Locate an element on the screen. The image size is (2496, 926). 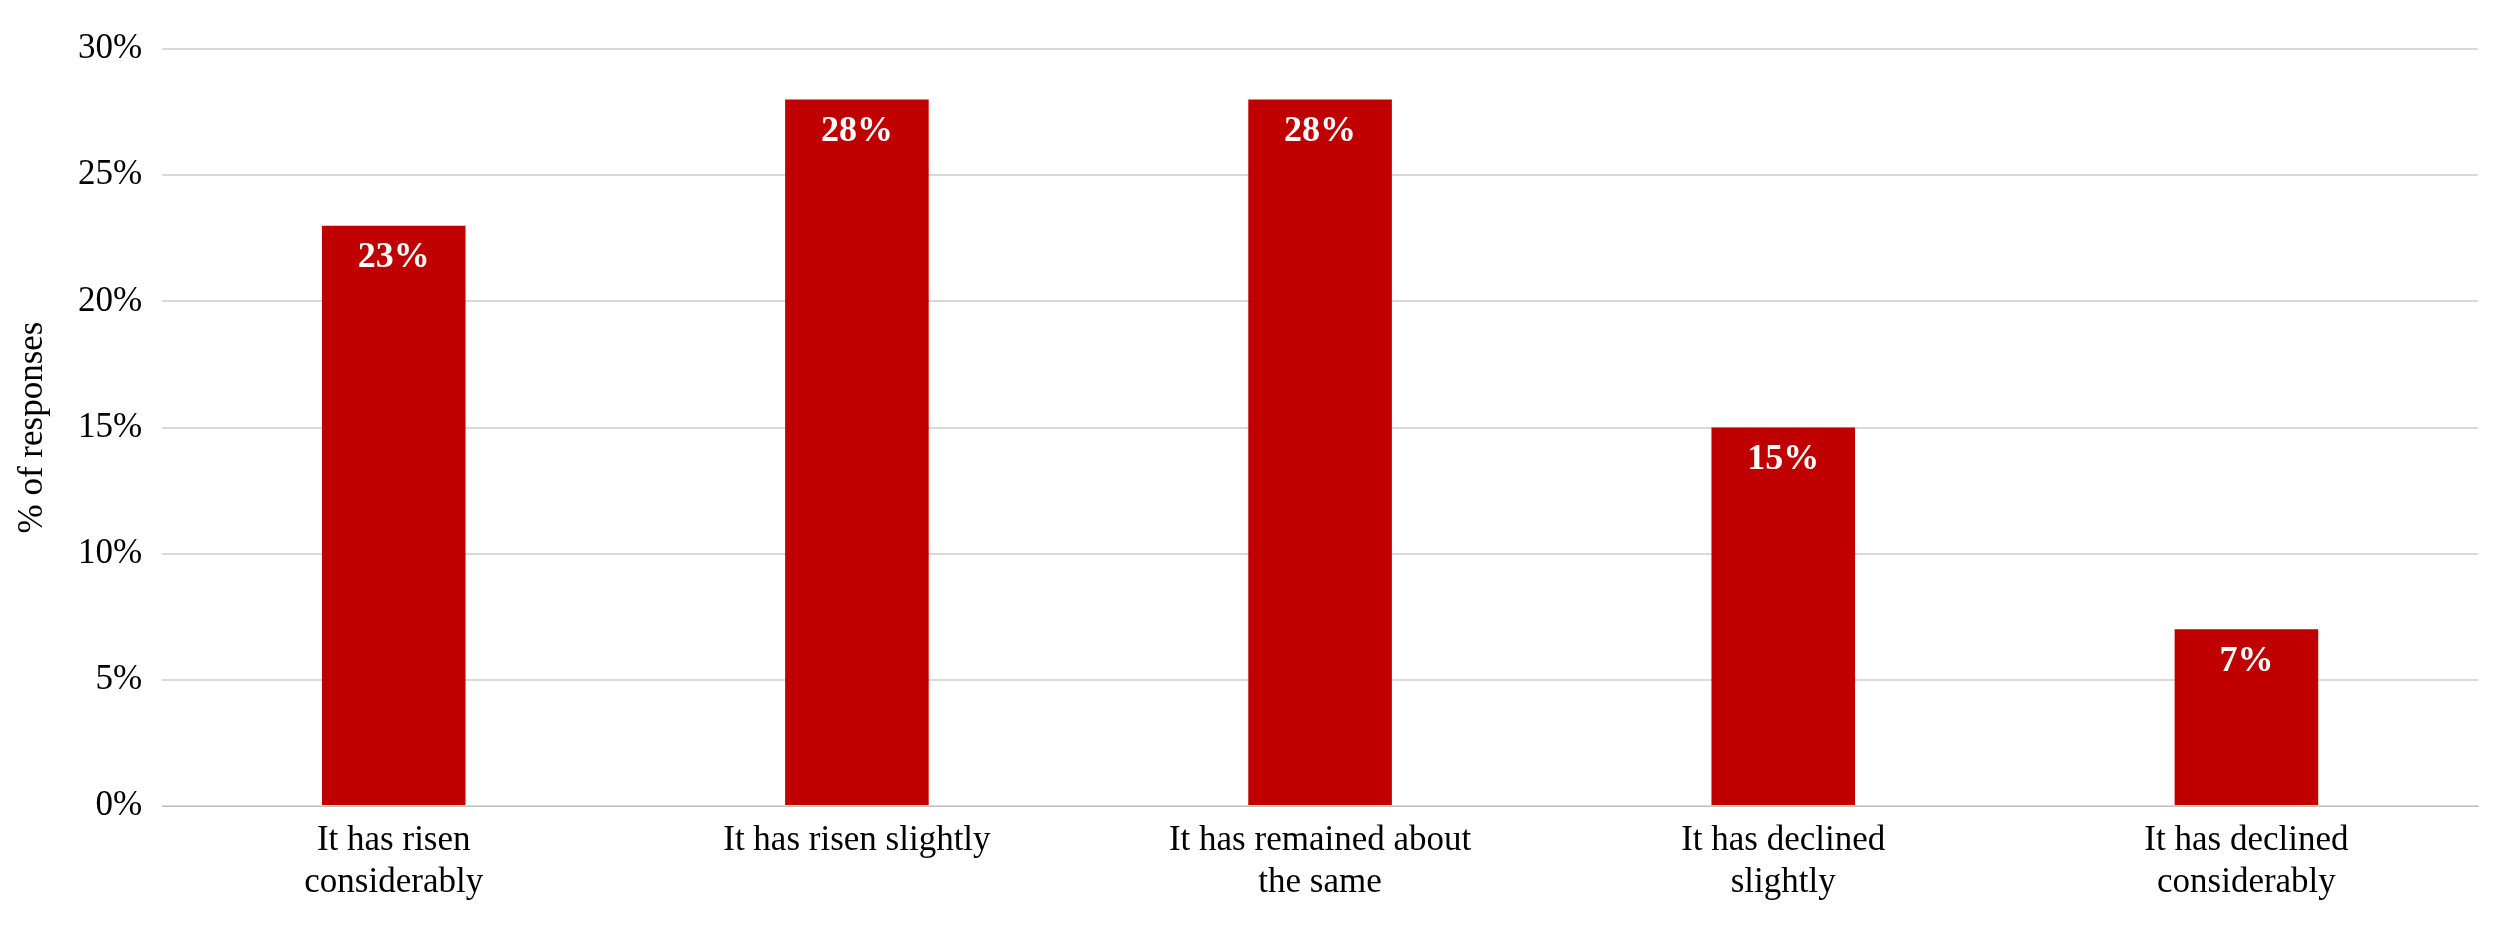
y-tick-label: 20% is located at coordinates (110, 299).